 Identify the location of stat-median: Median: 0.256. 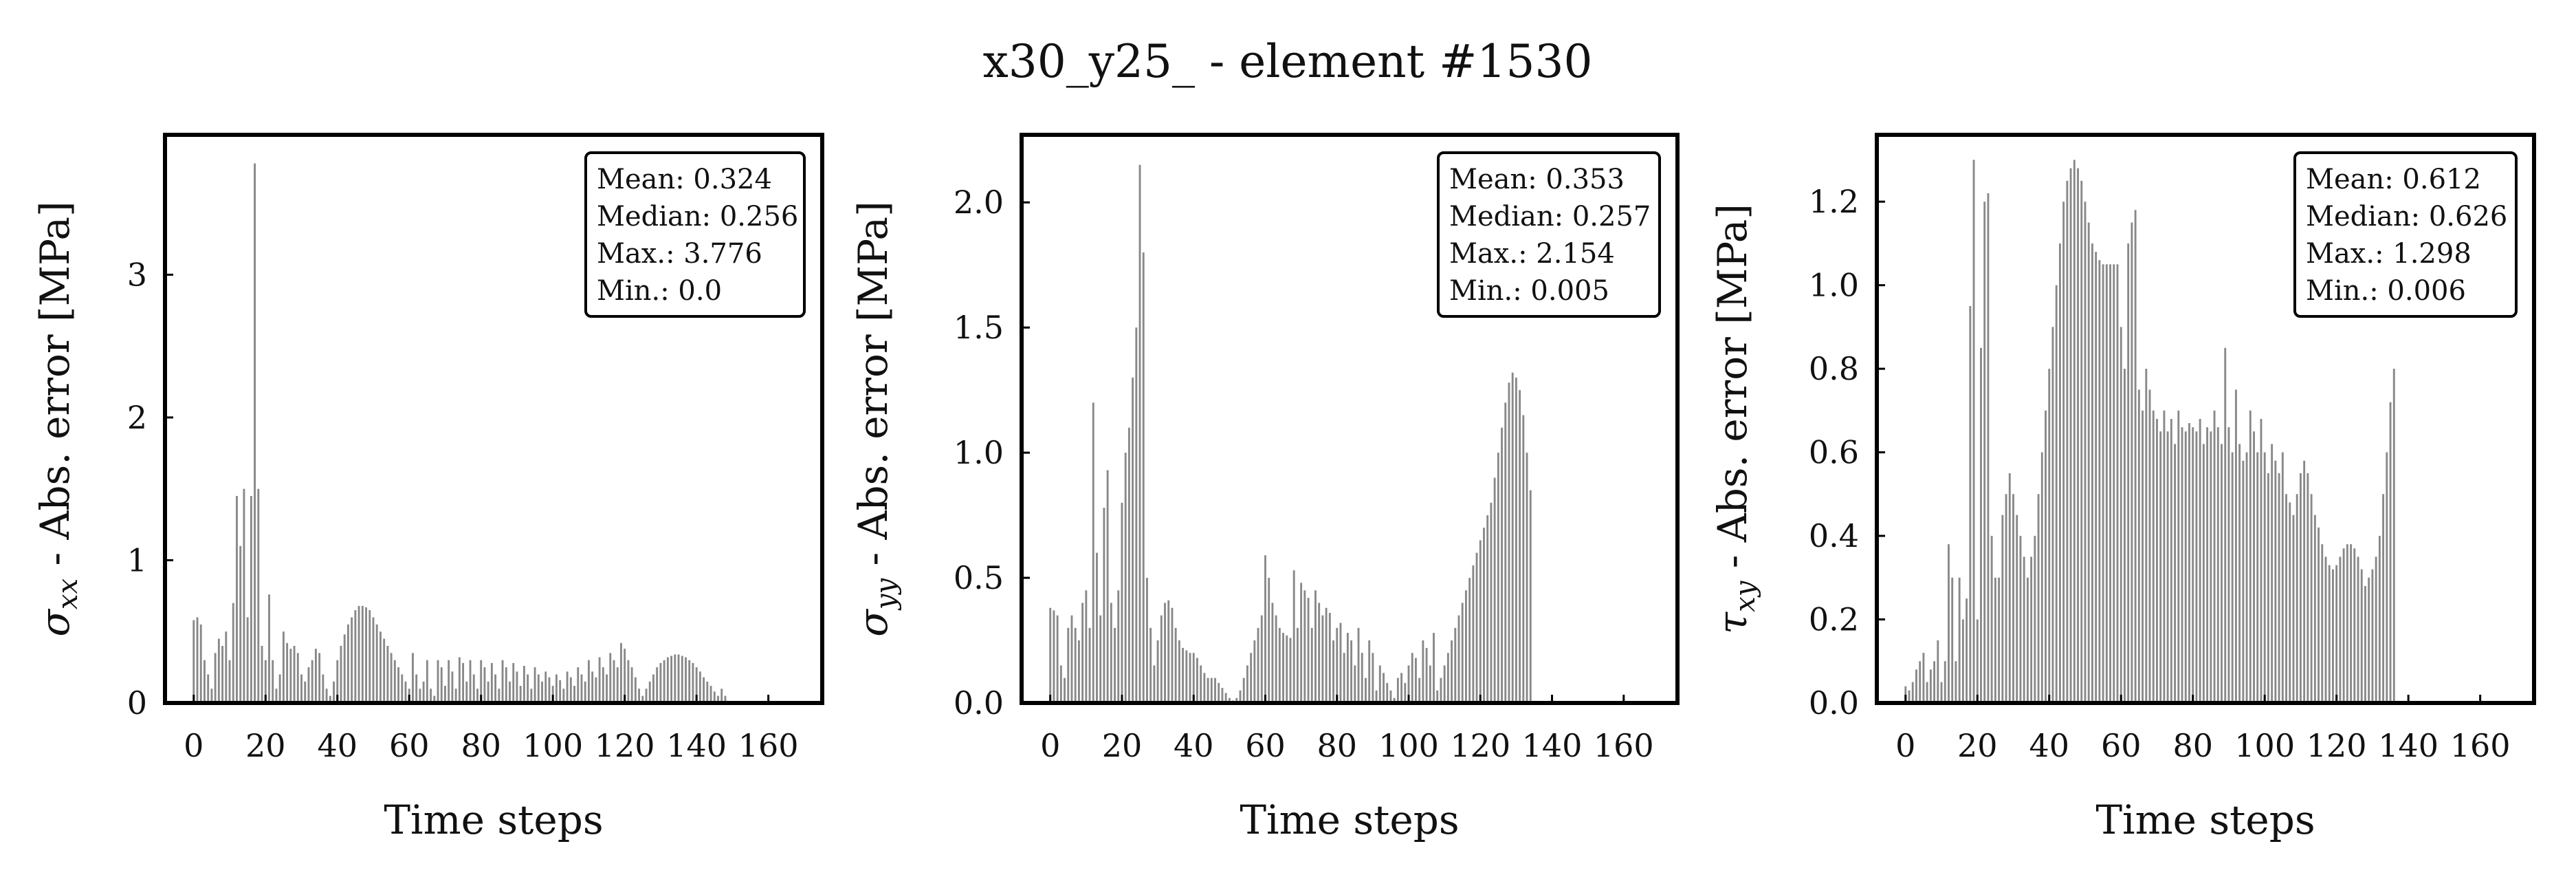
(697, 217).